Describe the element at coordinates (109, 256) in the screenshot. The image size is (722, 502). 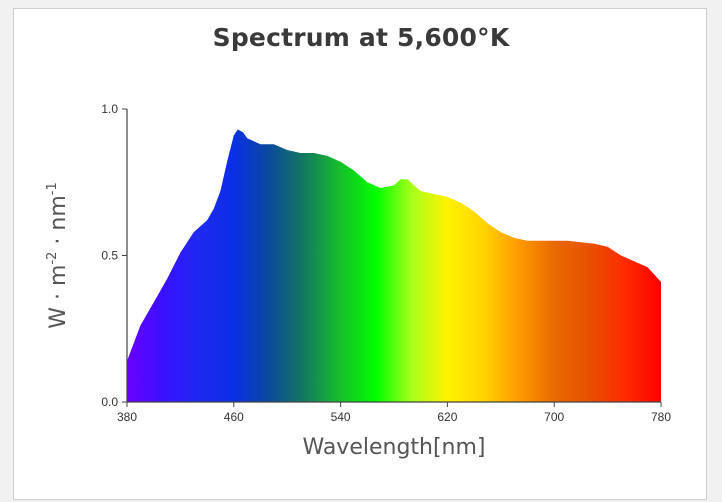
I see `y-tick-label: 0.5` at that location.